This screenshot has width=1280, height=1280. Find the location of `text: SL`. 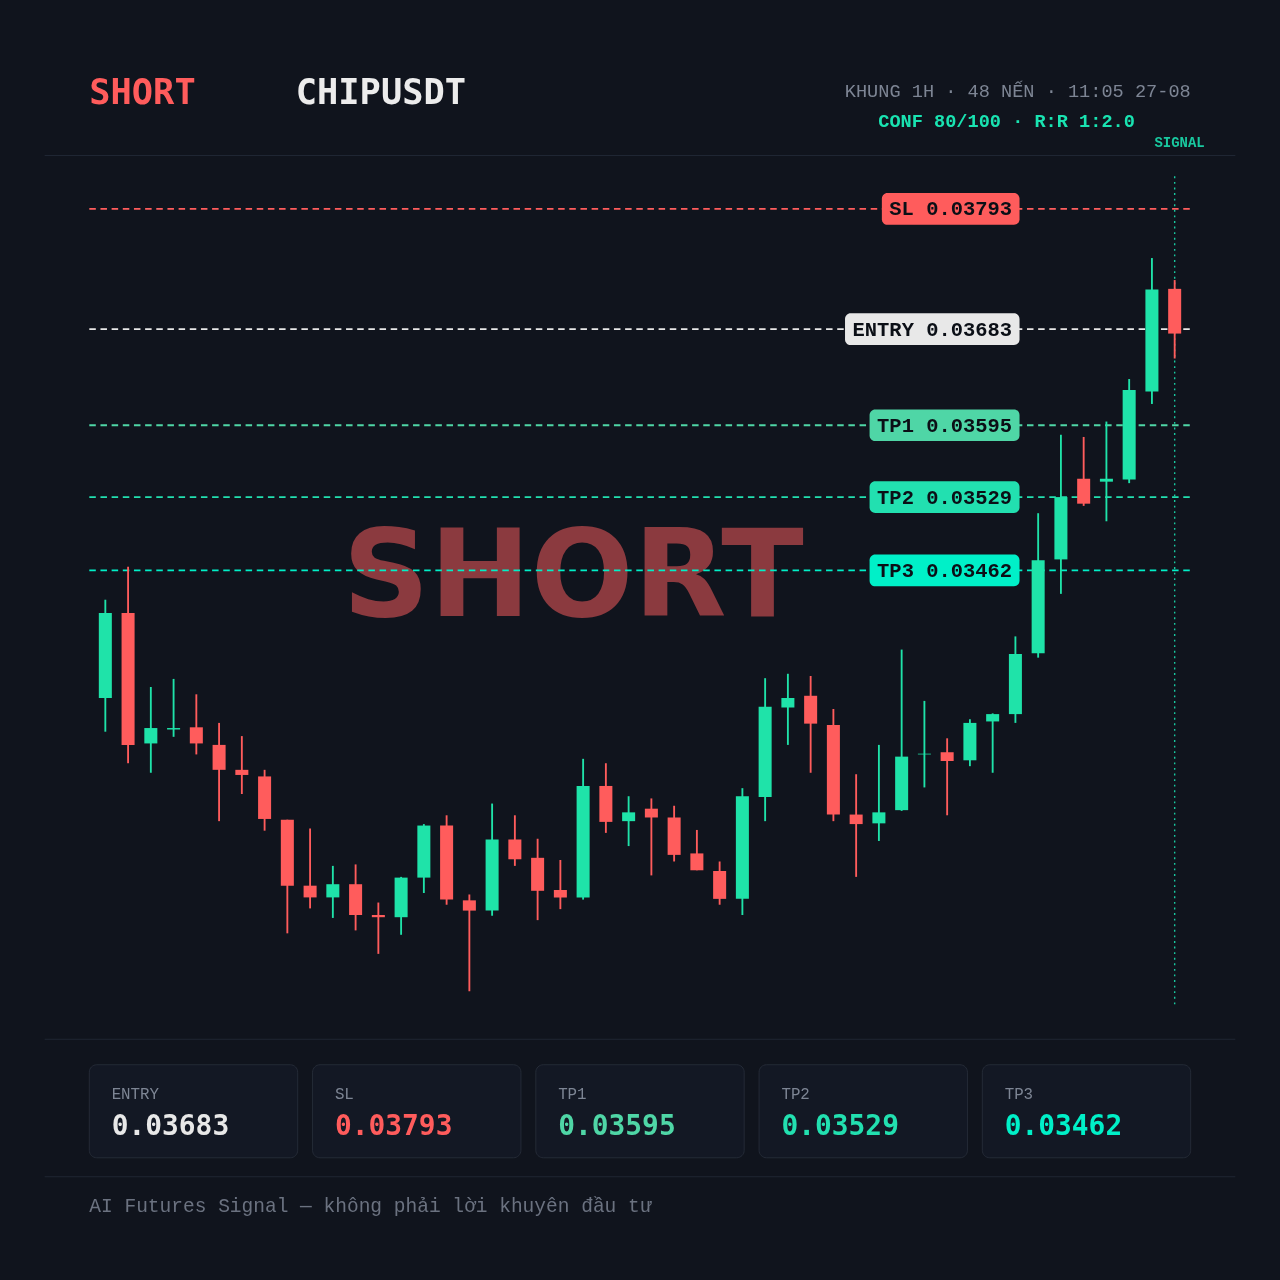

text: SL is located at coordinates (344, 1095).